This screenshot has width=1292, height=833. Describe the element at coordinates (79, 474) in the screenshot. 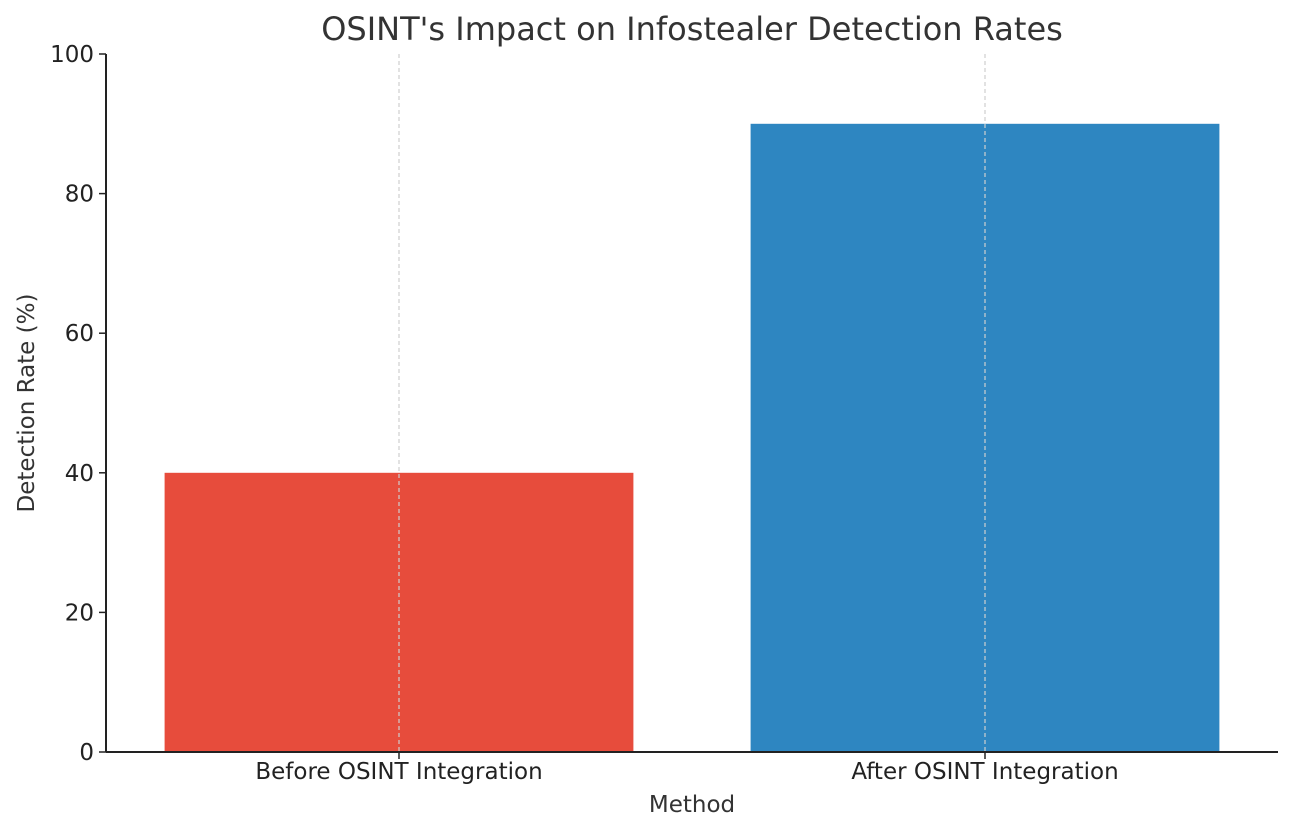

I see `y-tick-label: 40` at that location.